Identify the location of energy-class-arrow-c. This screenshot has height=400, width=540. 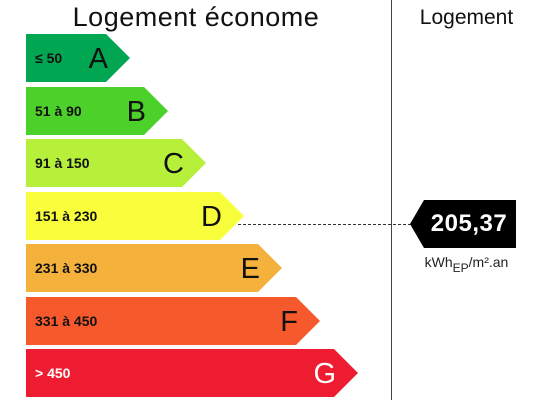
(116, 163).